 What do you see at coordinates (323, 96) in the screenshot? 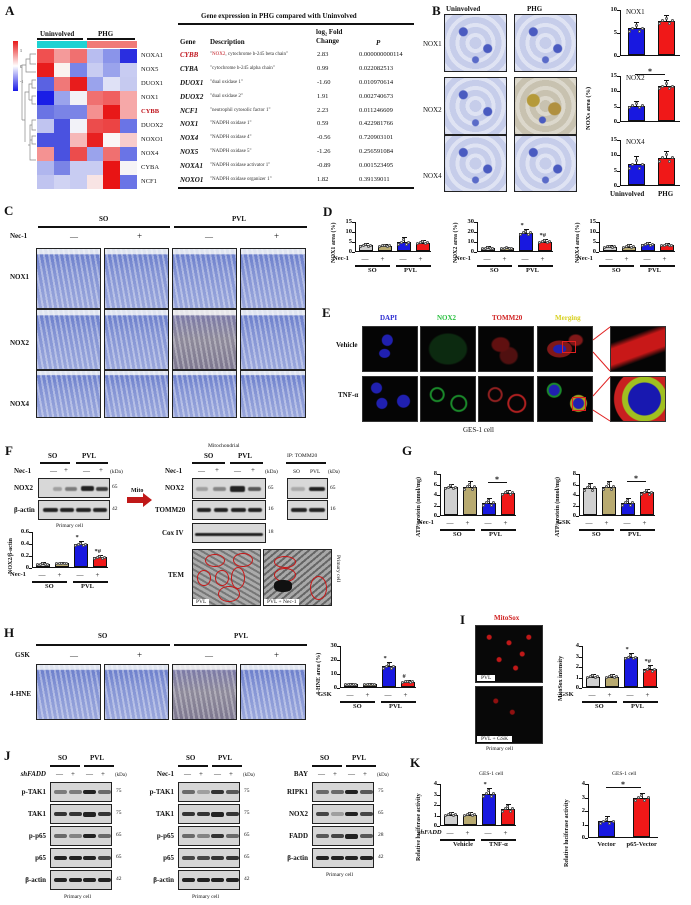
I see `fold-change: 1.91` at bounding box center [323, 96].